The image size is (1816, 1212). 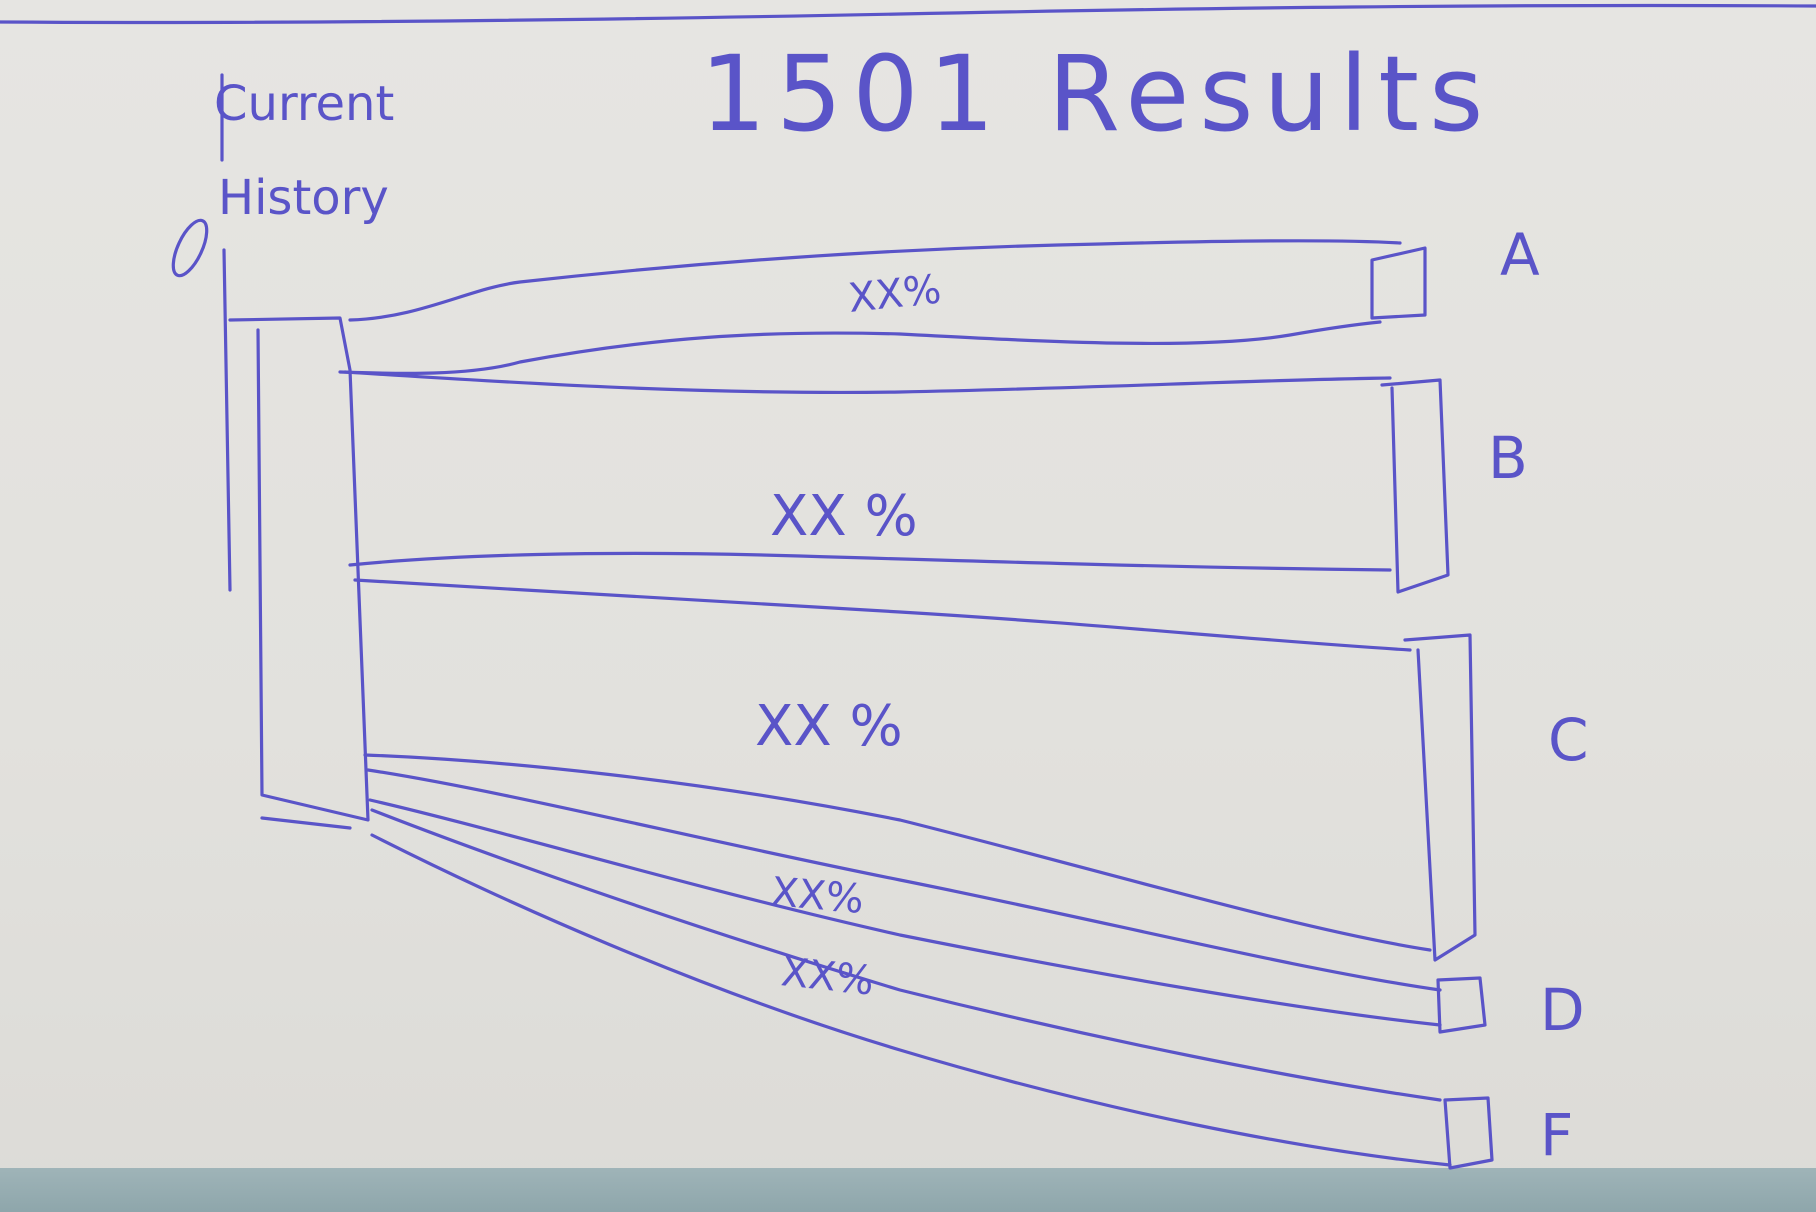 What do you see at coordinates (1440, 797) in the screenshot?
I see `flow-c-target-node` at bounding box center [1440, 797].